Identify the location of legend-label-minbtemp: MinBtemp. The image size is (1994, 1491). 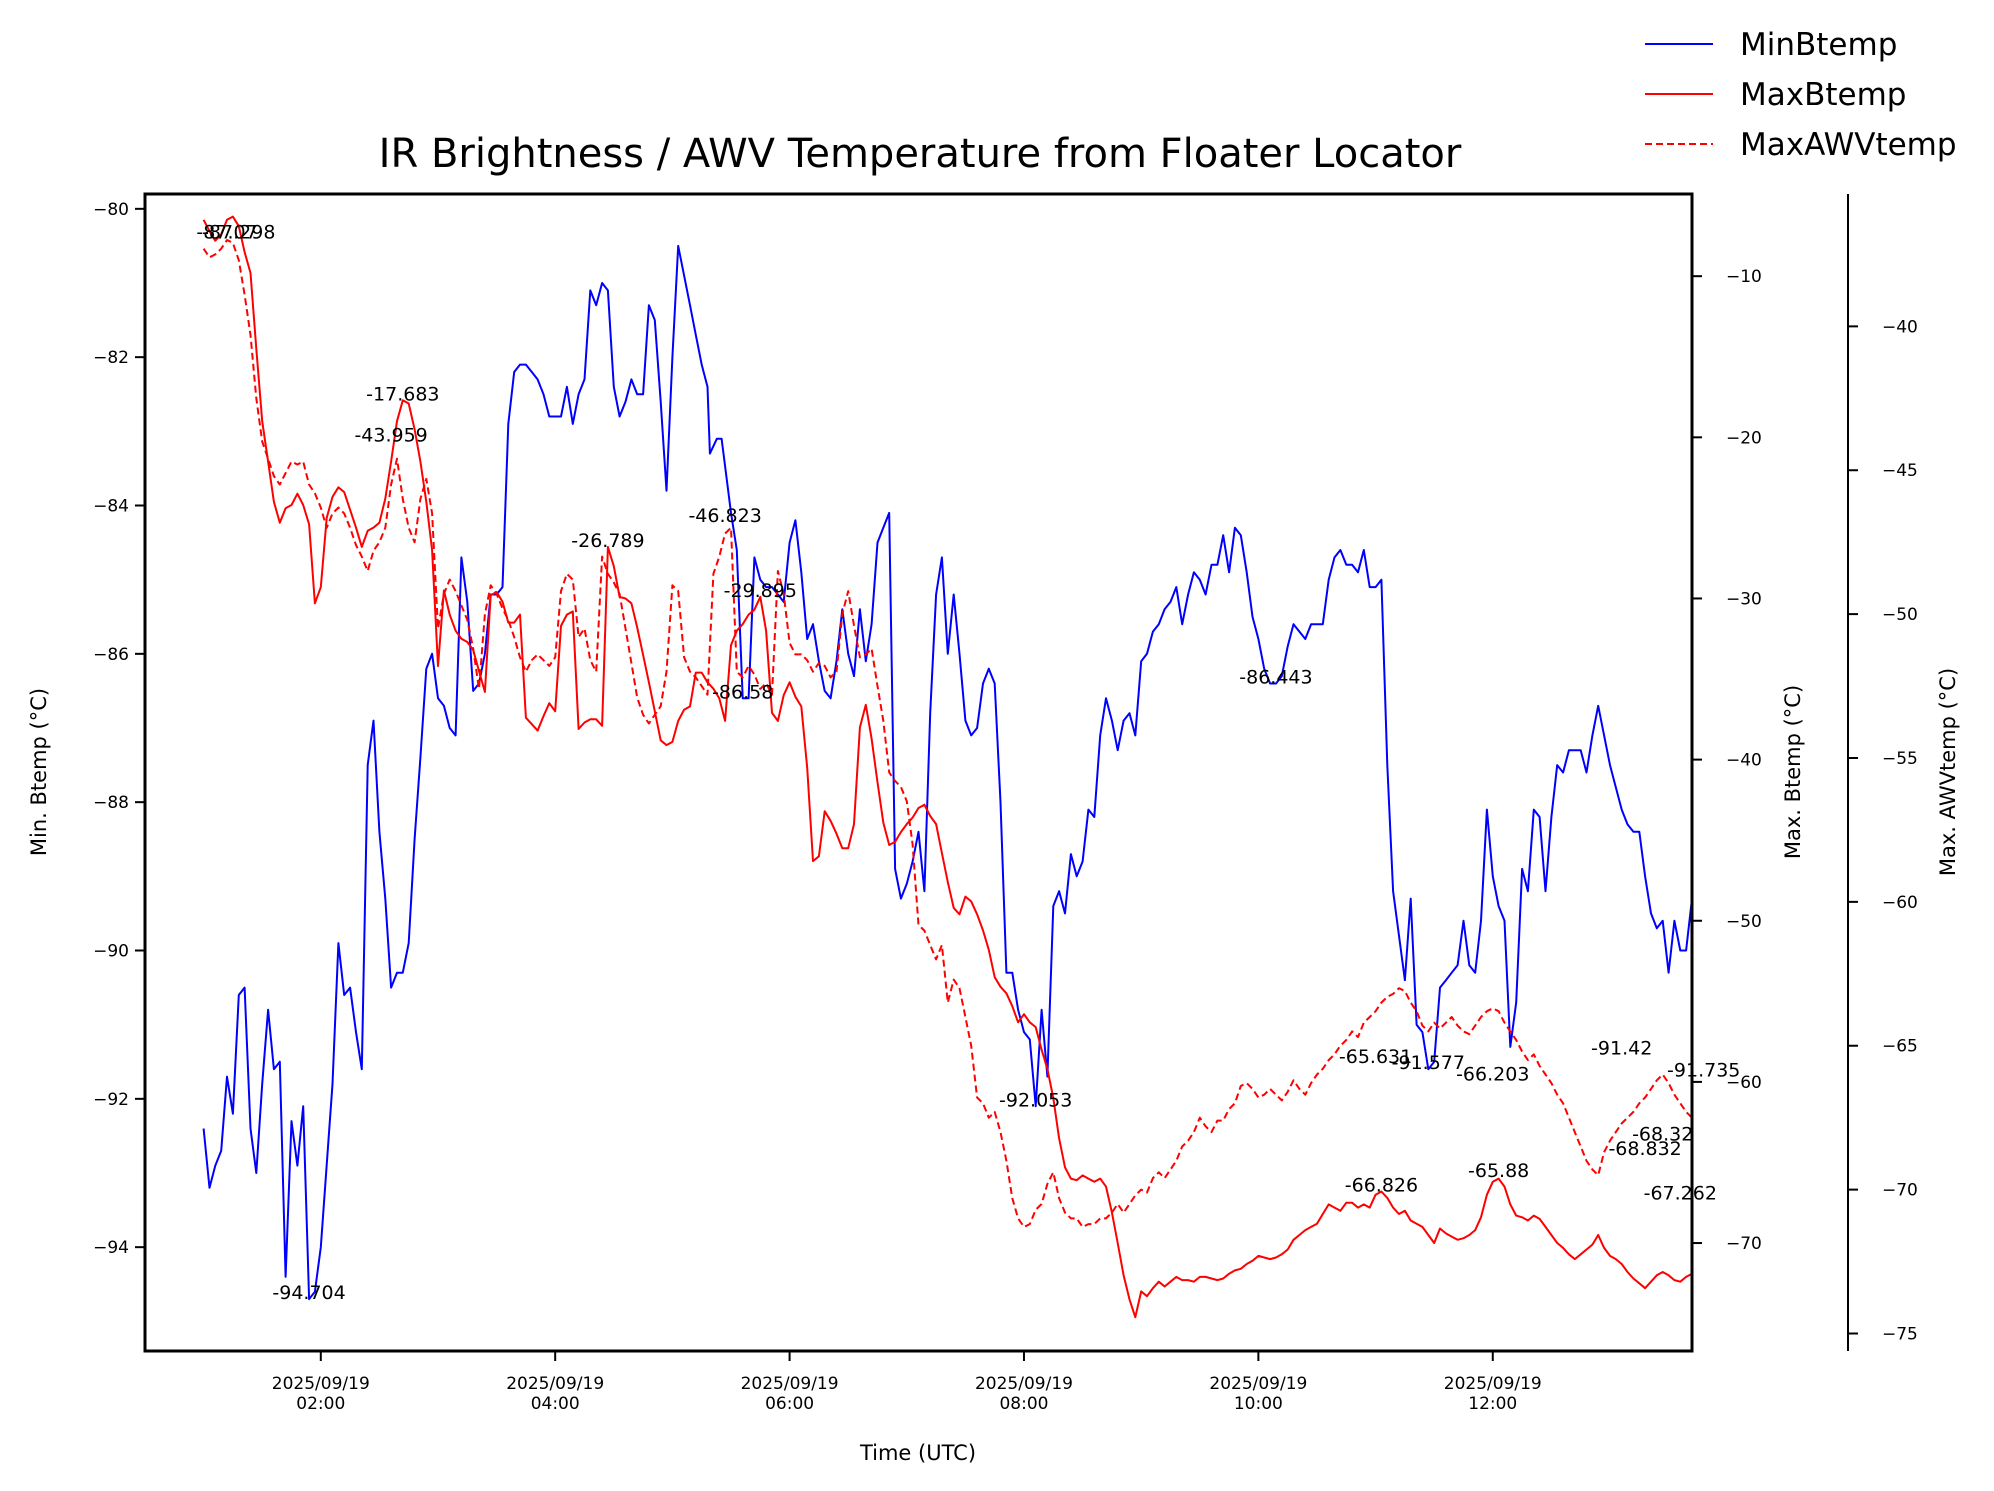
(1818, 45).